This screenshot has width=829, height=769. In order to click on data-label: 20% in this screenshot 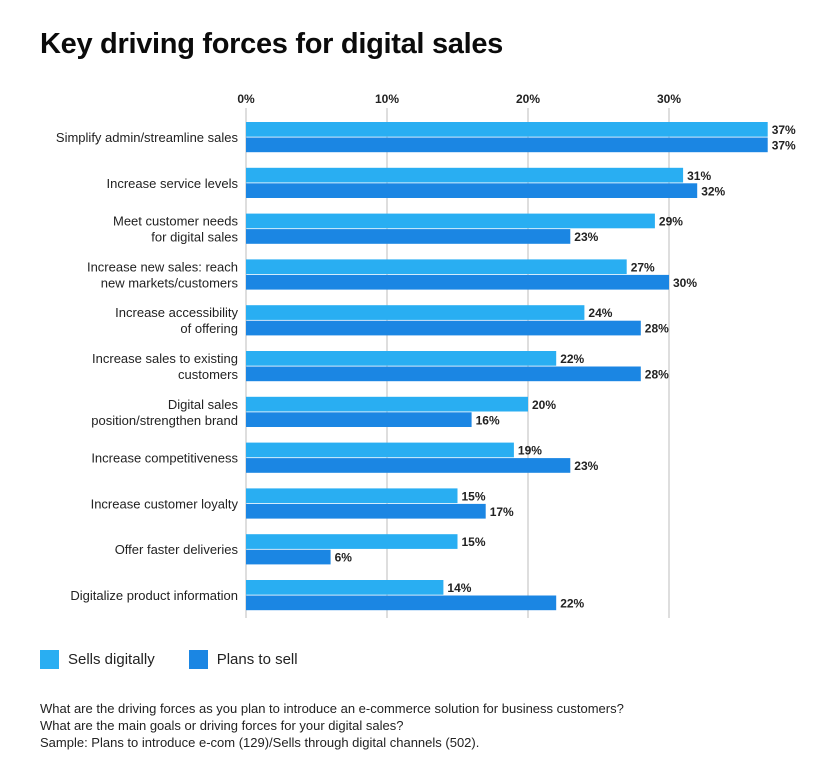, I will do `click(544, 405)`.